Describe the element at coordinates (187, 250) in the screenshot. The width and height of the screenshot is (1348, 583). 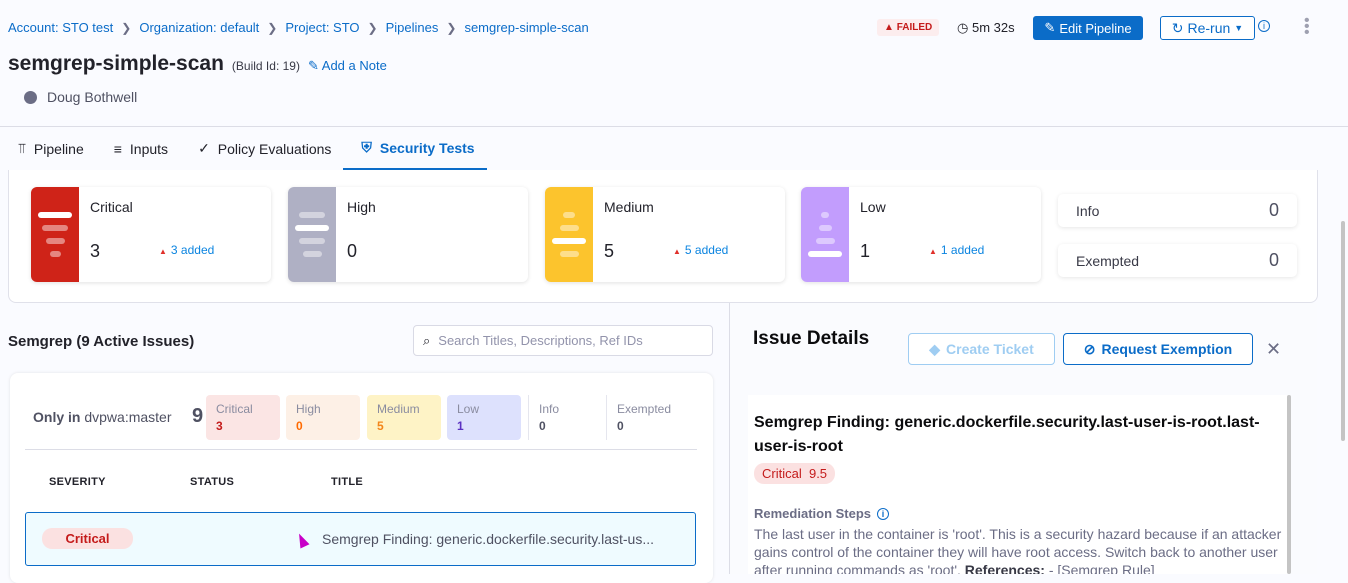
I see `card-added: ▲ 3 added` at that location.